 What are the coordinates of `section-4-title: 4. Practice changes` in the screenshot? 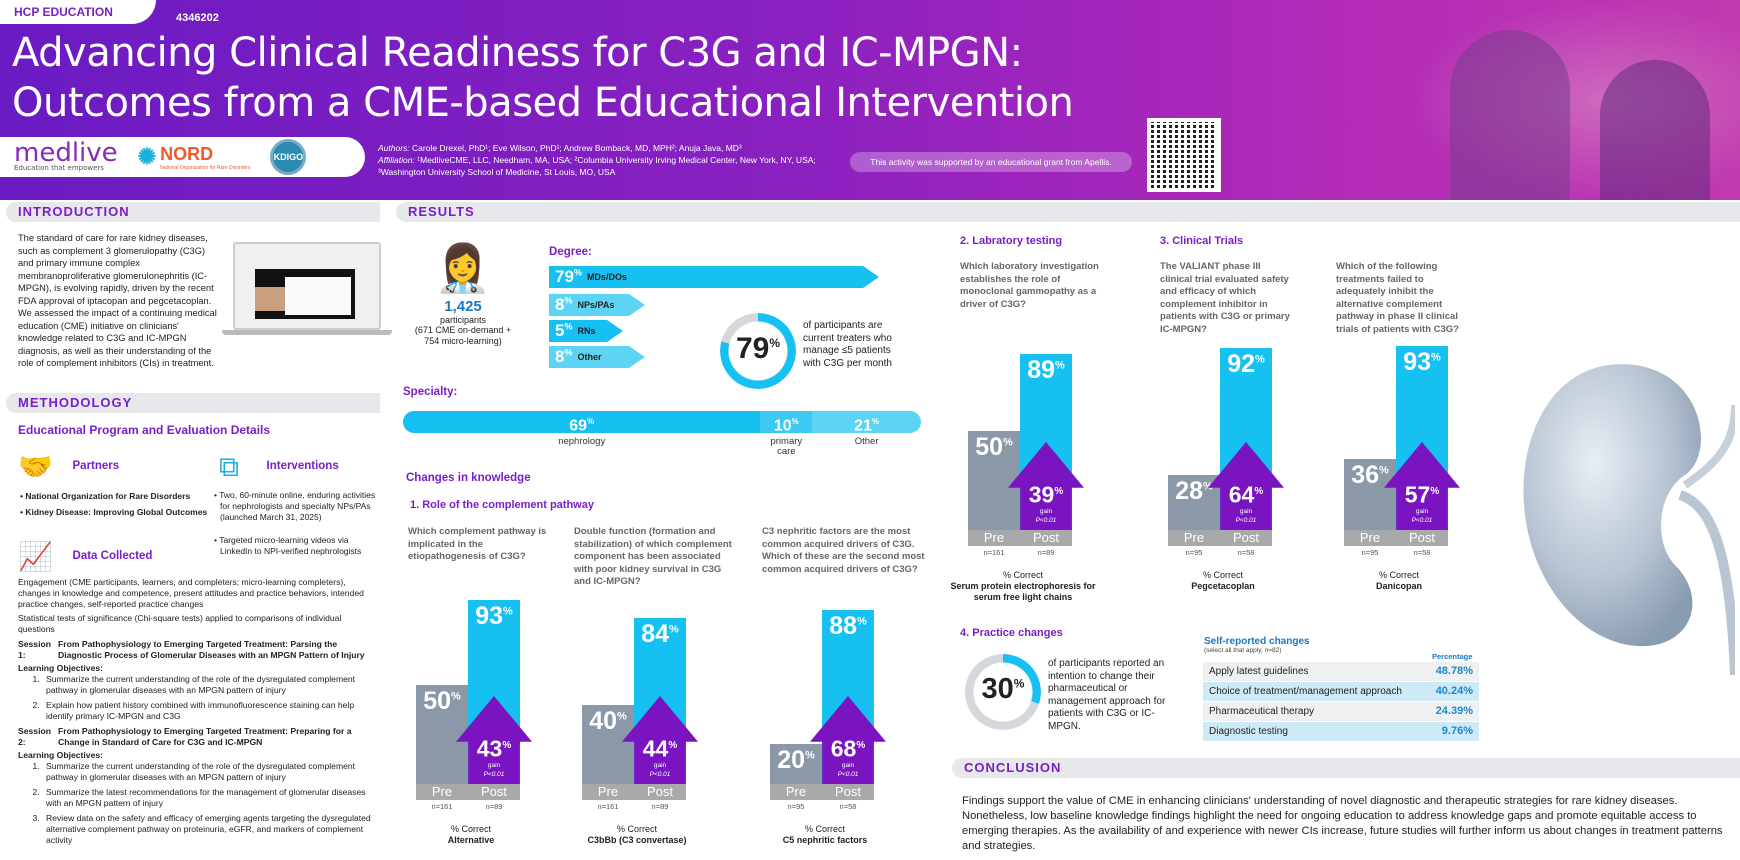 It's located at (1011, 633).